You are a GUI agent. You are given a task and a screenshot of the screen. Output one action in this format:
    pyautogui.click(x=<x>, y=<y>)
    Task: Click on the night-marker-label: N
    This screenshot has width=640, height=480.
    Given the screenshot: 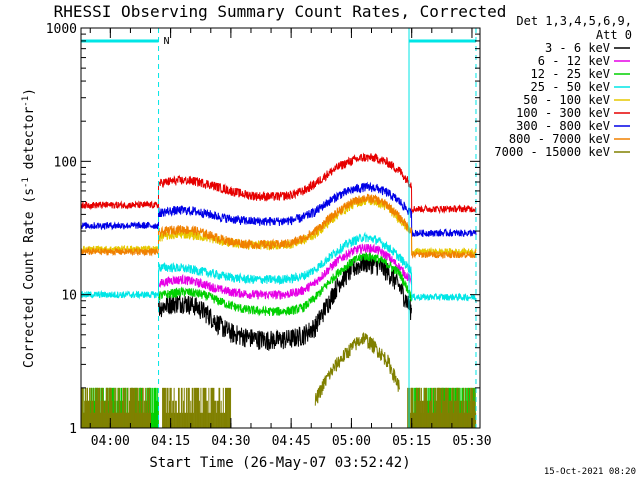 What is the action you would take?
    pyautogui.click(x=167, y=41)
    